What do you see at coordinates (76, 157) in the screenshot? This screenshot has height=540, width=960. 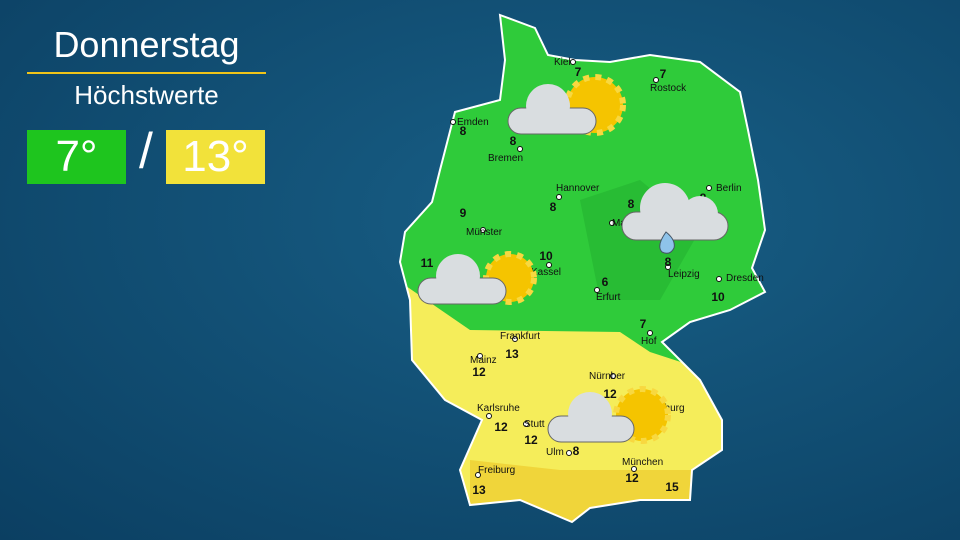 I see `min-temp: 7°` at bounding box center [76, 157].